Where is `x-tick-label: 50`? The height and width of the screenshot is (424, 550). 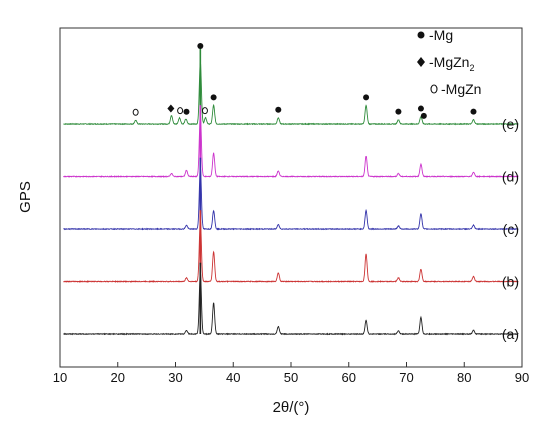
x-tick-label: 50 is located at coordinates (291, 377).